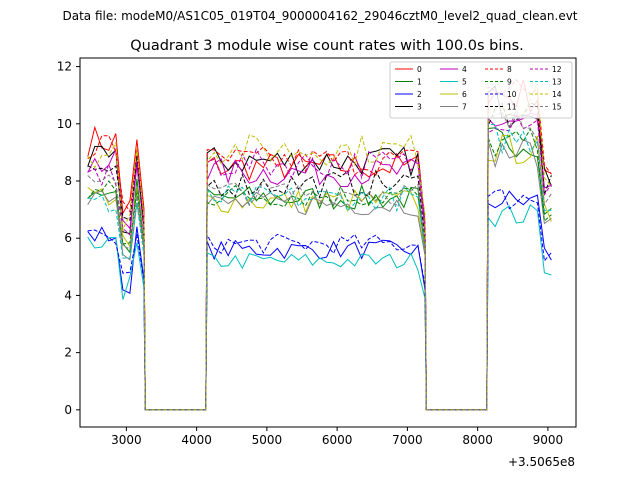 Image resolution: width=640 pixels, height=480 pixels. What do you see at coordinates (464, 69) in the screenshot?
I see `legend-label-4: 4` at bounding box center [464, 69].